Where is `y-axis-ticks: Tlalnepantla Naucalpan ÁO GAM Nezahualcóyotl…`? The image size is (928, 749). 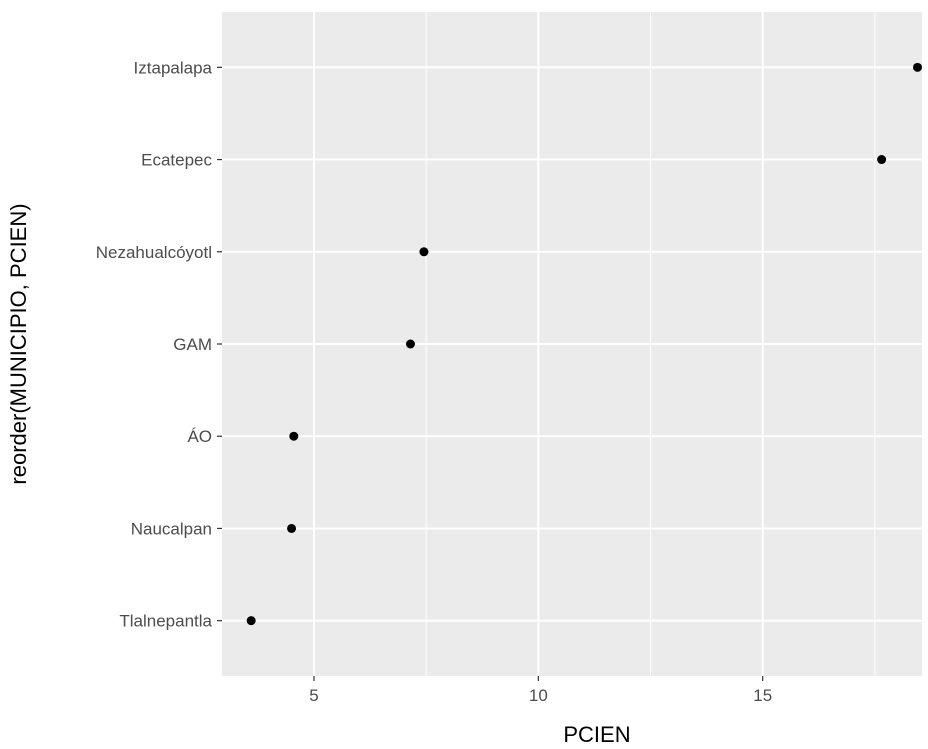 y-axis-ticks: Tlalnepantla Naucalpan ÁO GAM Nezahualcóyotl… is located at coordinates (159, 344).